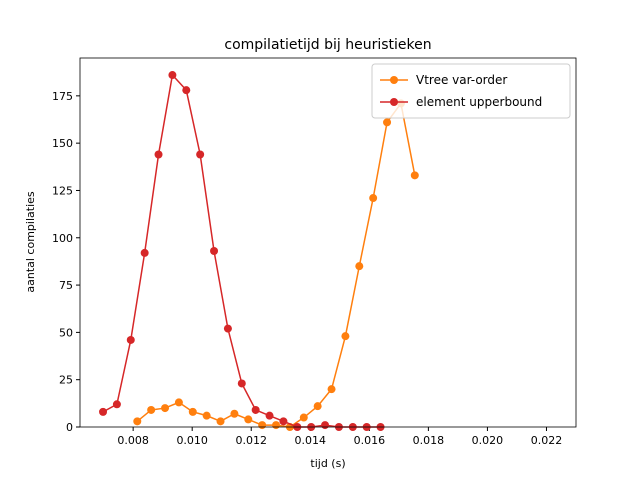  What do you see at coordinates (30, 242) in the screenshot?
I see `y-axis-label: aantal compilaties` at bounding box center [30, 242].